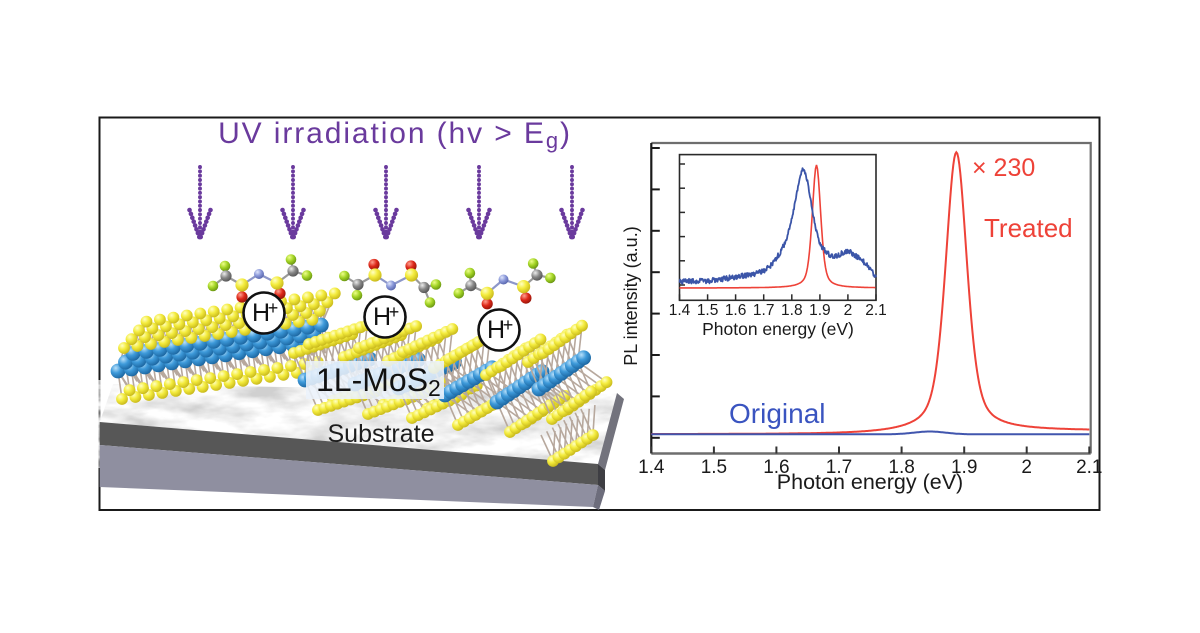 This screenshot has width=1200, height=633. Describe the element at coordinates (631, 295) in the screenshot. I see `svg-text: PL intensity (a.u.)` at that location.